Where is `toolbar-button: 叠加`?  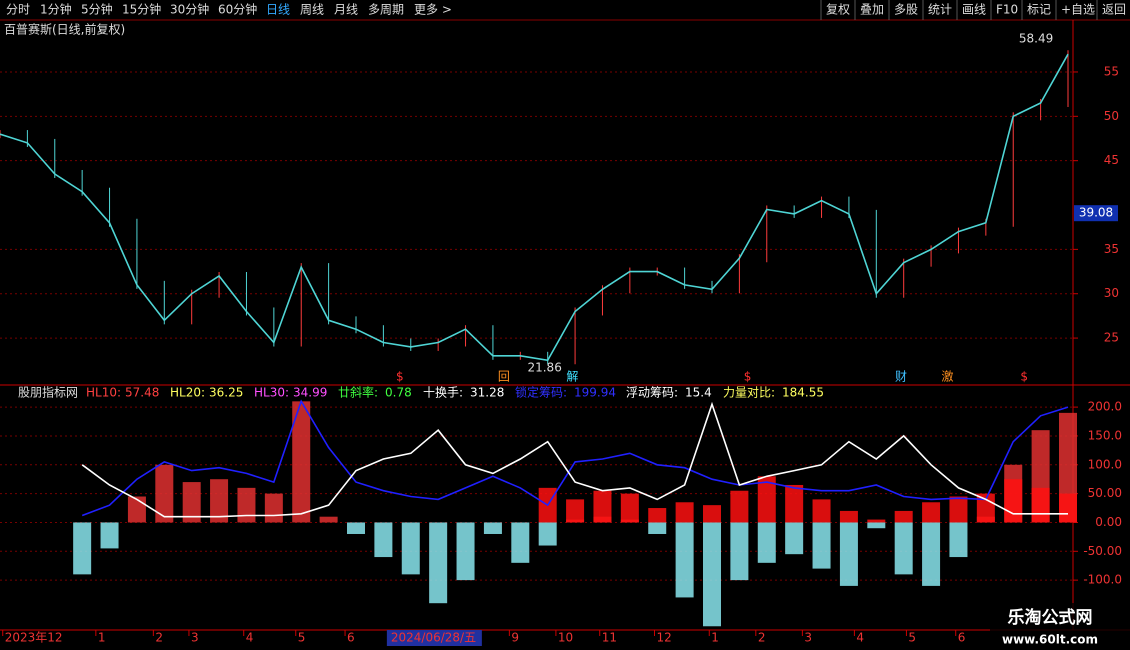 toolbar-button: 叠加 is located at coordinates (872, 10).